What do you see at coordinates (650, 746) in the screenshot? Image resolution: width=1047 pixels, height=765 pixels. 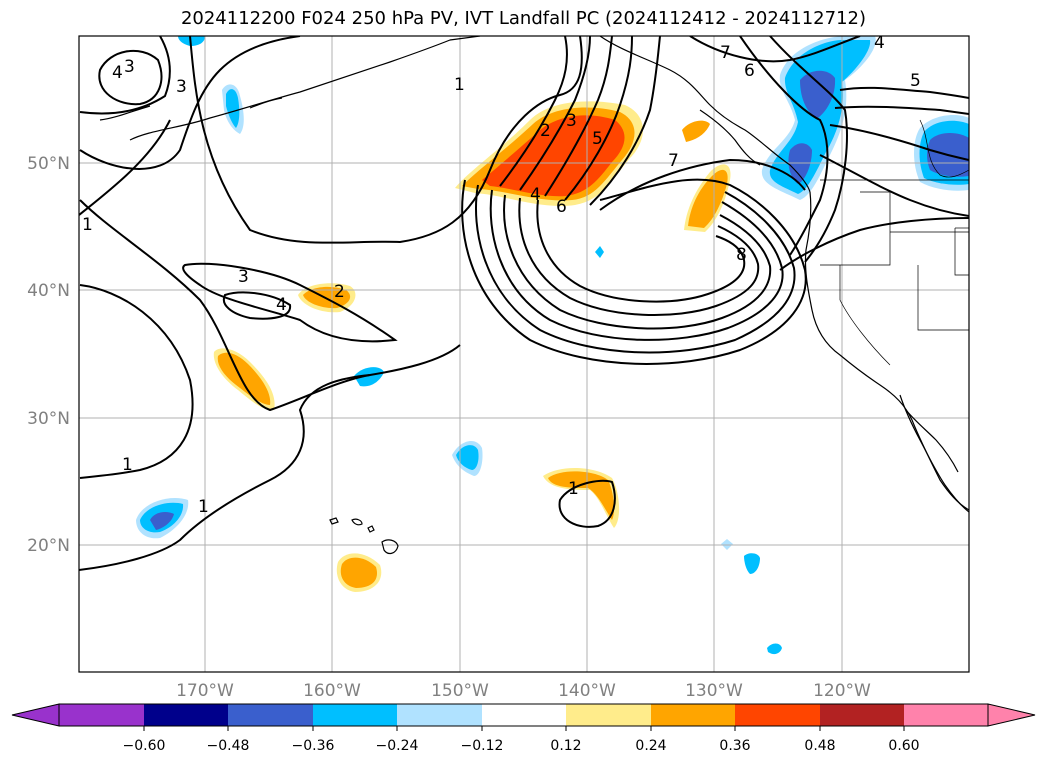 I see `colorbar-tick-7: 0.24` at bounding box center [650, 746].